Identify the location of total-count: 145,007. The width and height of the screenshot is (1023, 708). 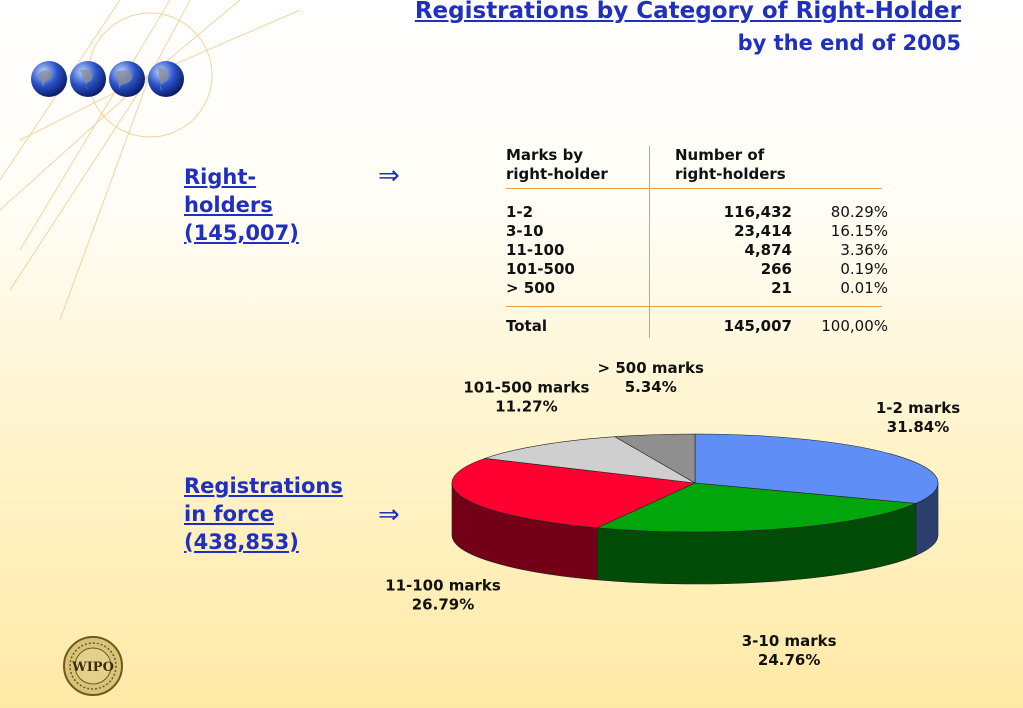
(757, 326).